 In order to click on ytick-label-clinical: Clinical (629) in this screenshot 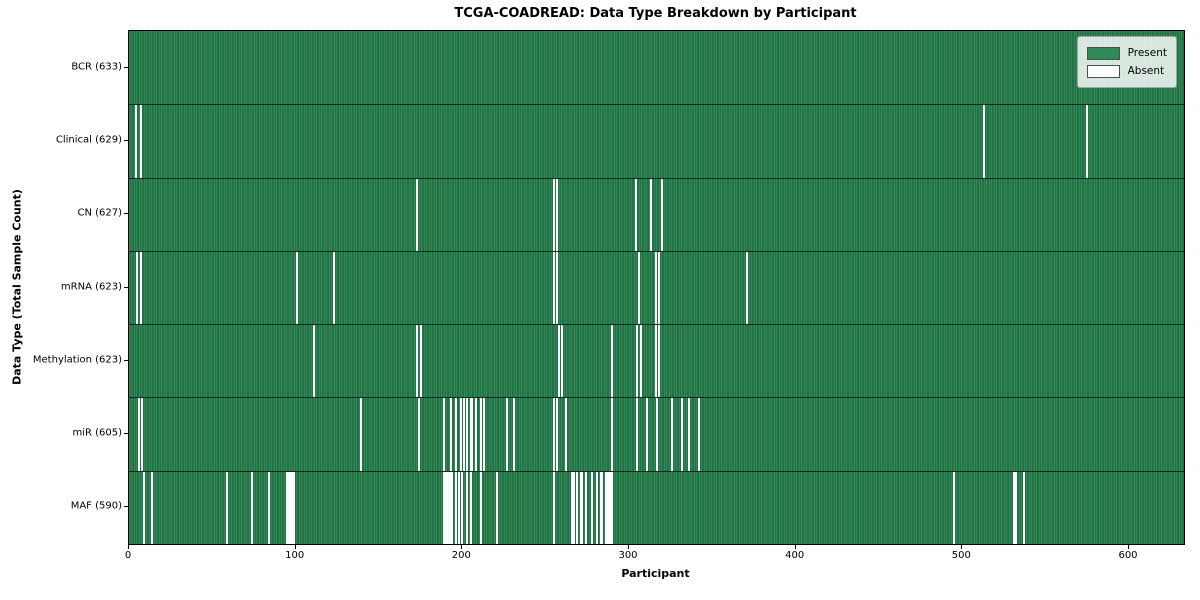, I will do `click(88, 140)`.